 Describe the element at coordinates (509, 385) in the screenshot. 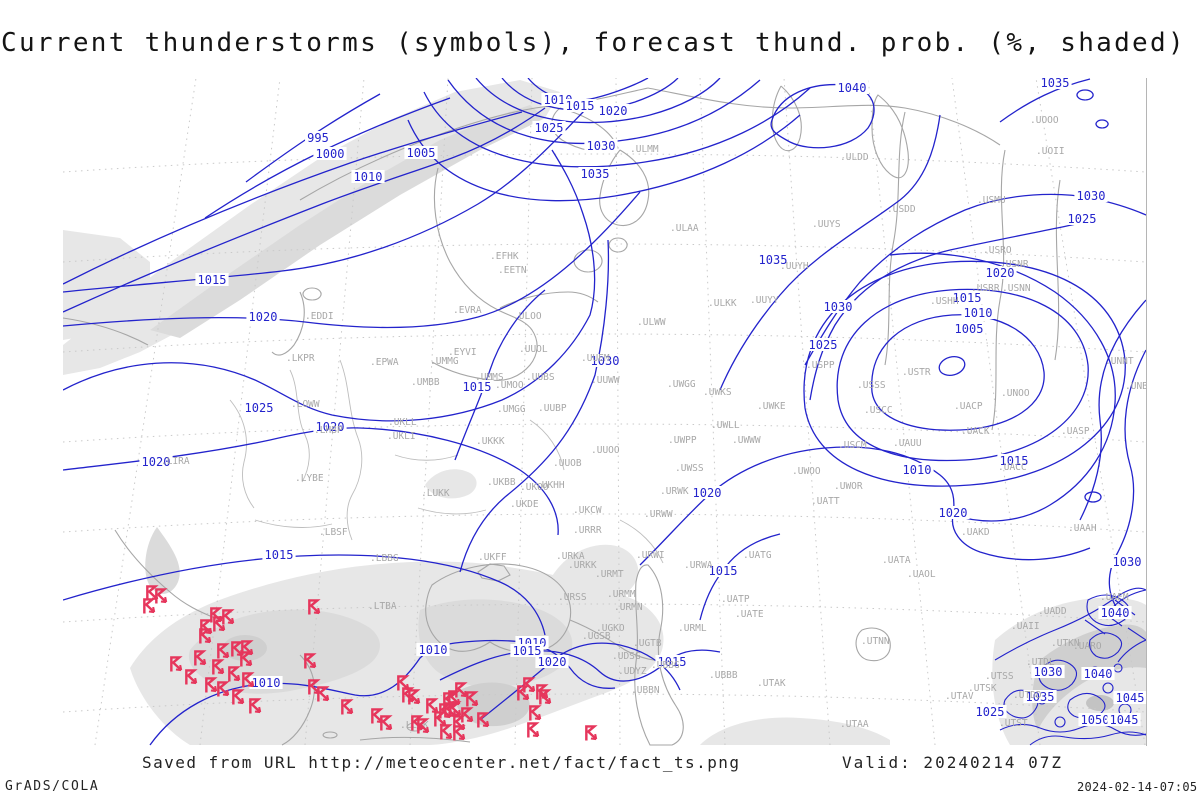

I see `station-label: .UMOO` at that location.